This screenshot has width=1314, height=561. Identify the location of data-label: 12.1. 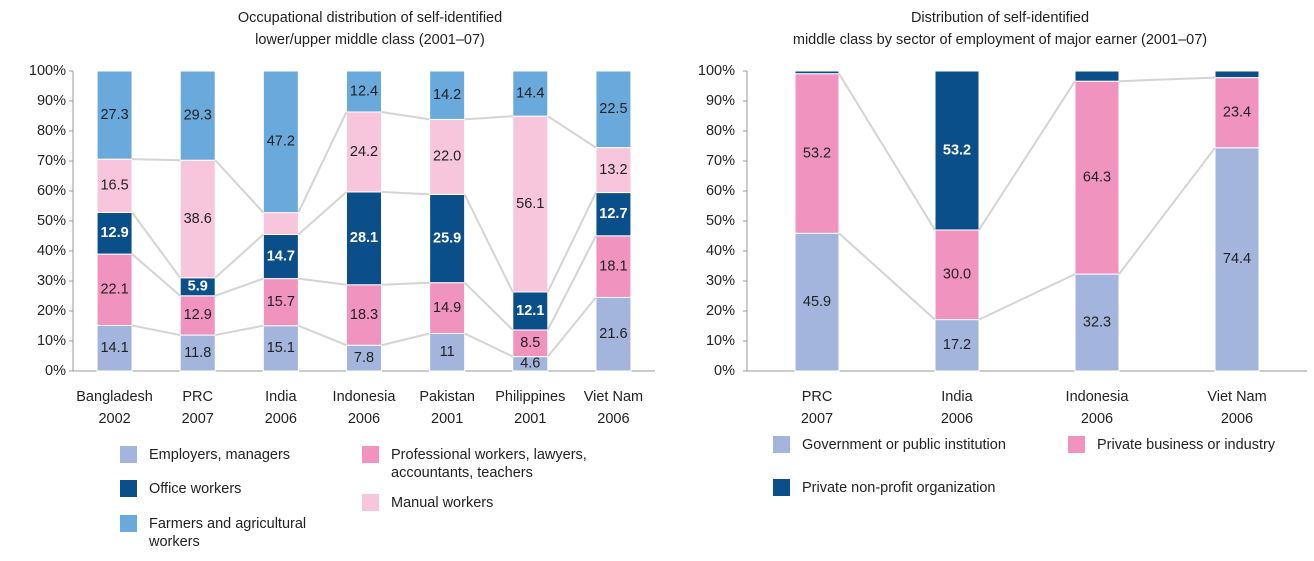
(530, 311).